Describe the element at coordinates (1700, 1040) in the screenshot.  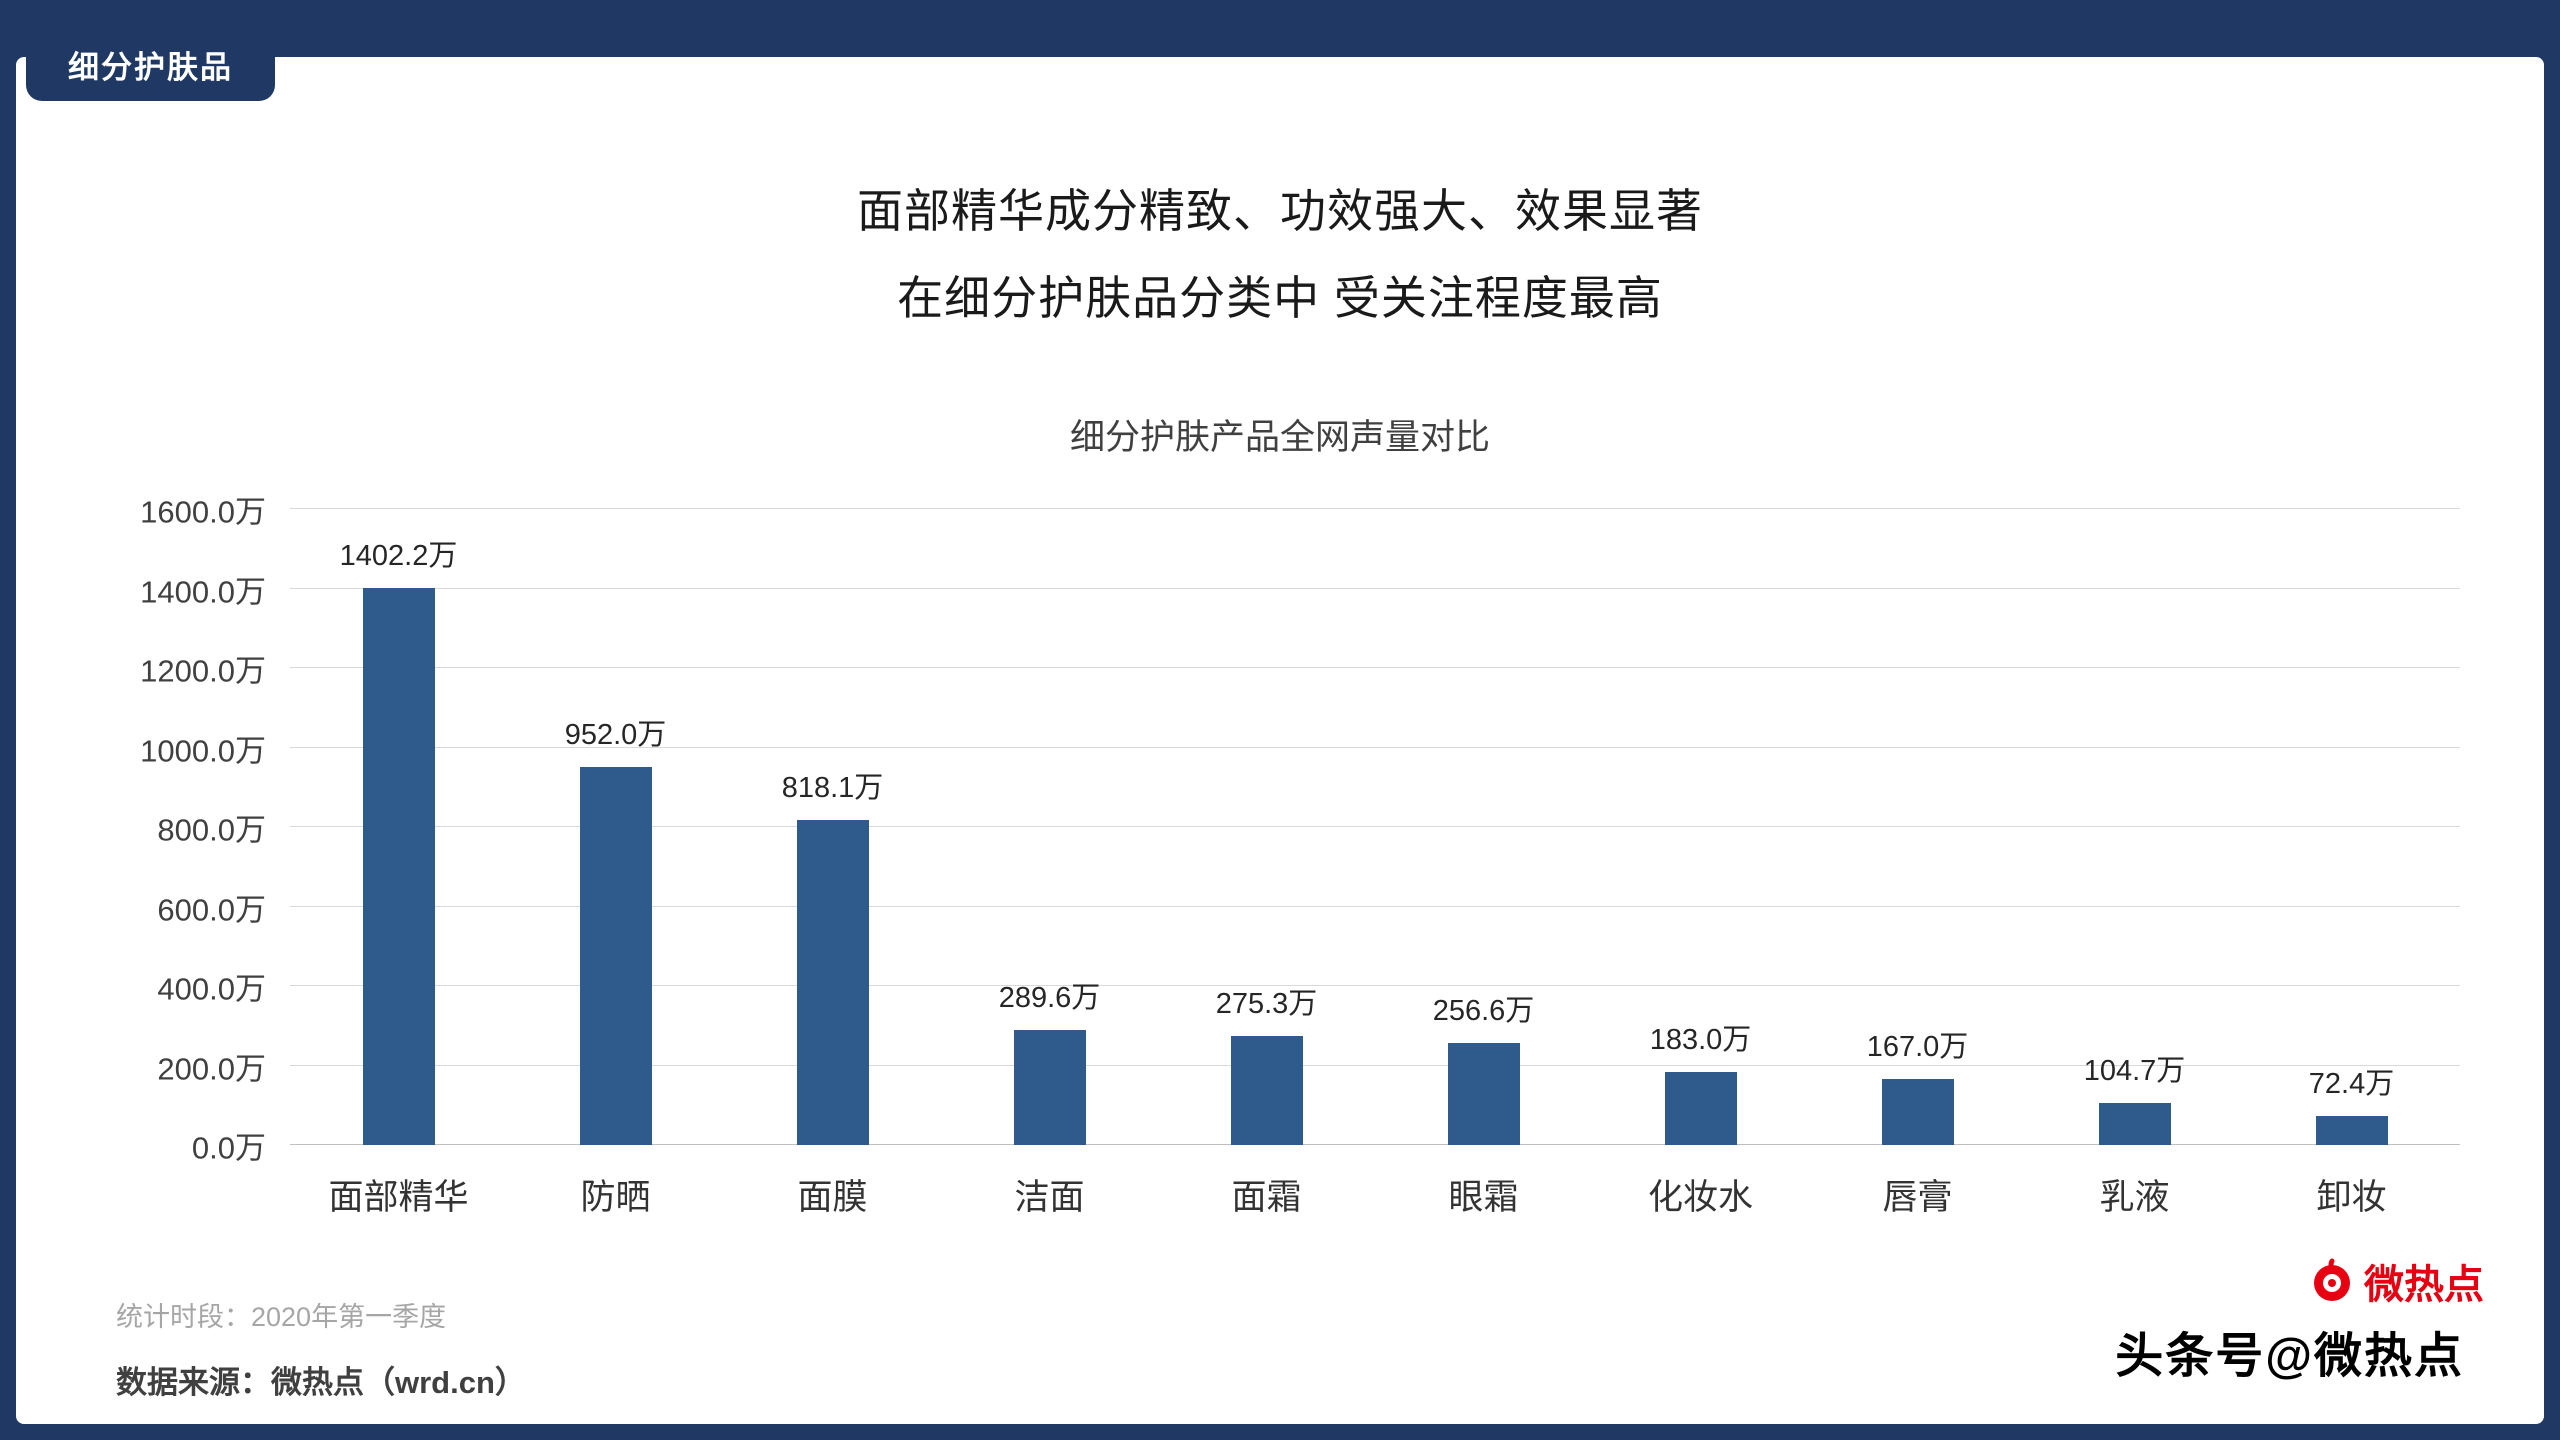
I see `bar-value-label: 183.0万` at that location.